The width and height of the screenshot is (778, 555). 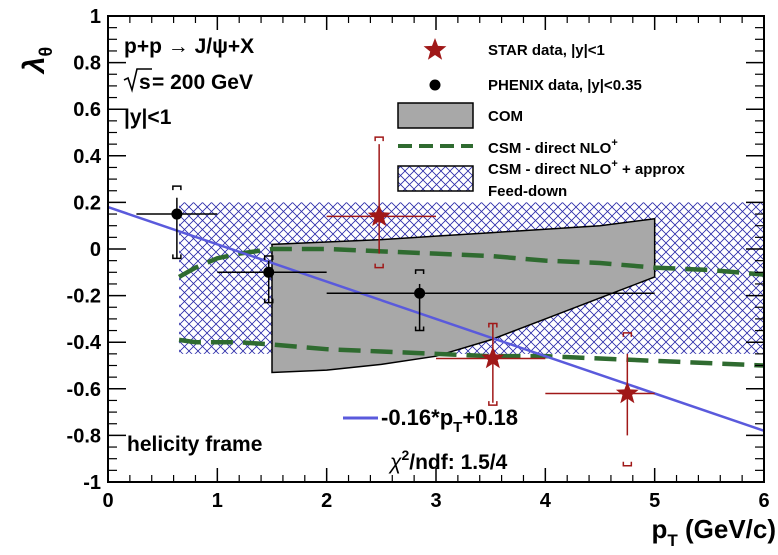 I want to click on y-tick-label: 0, so click(x=95, y=250).